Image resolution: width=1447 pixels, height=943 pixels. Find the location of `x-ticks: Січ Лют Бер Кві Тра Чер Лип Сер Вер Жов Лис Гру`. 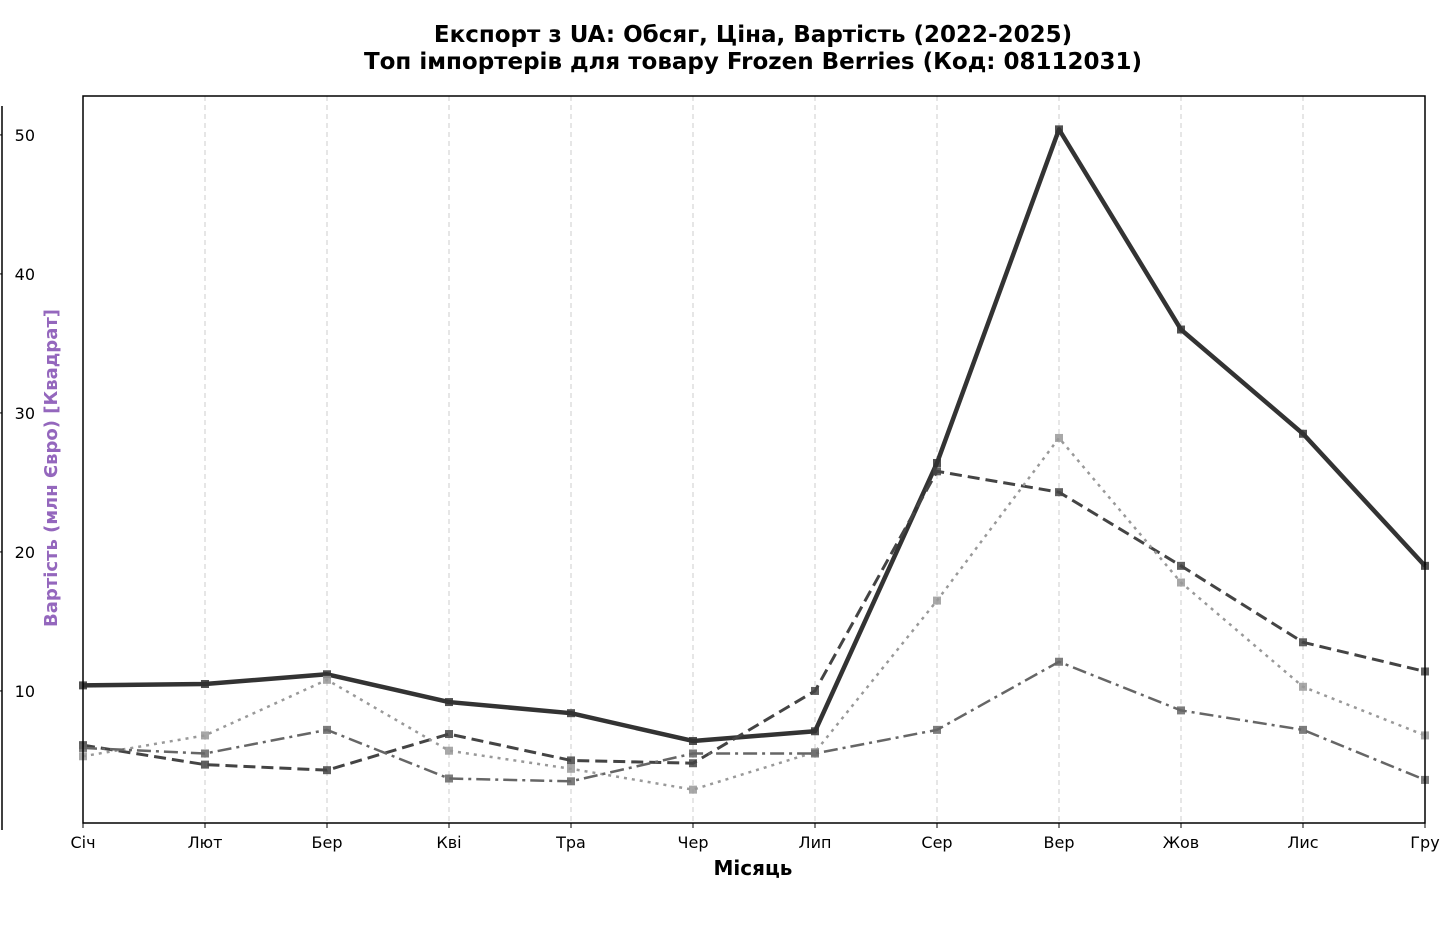

x-ticks: Січ Лют Бер Кві Тра Чер Лип Сер Вер Жов Лис Гру is located at coordinates (755, 837).